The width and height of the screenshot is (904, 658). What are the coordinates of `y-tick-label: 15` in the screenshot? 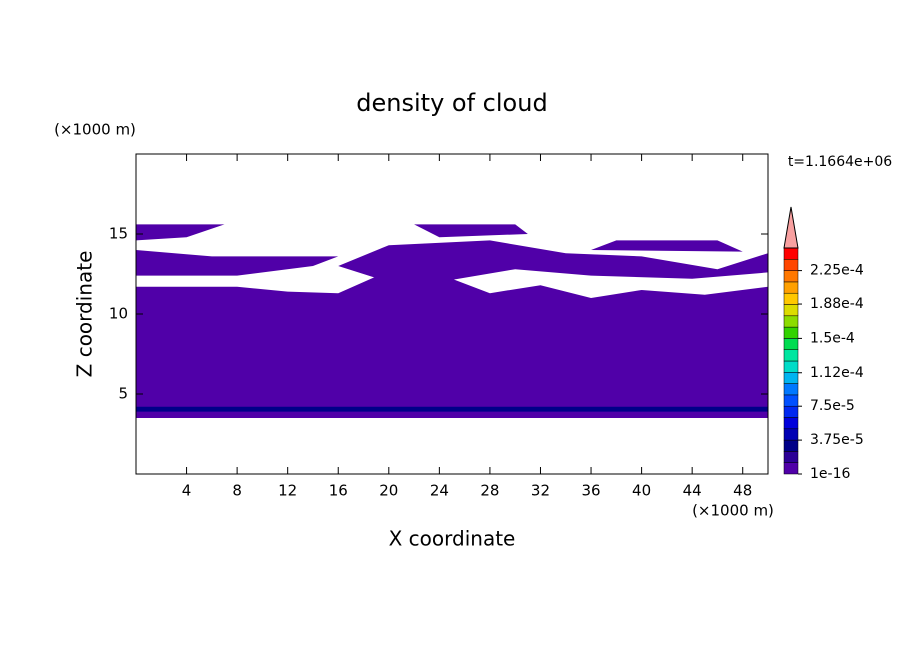 It's located at (118, 234).